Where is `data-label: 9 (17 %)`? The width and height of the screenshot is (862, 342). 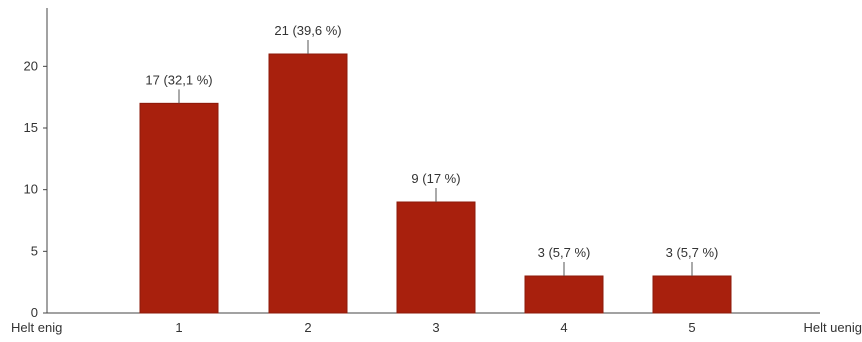 data-label: 9 (17 %) is located at coordinates (435, 178).